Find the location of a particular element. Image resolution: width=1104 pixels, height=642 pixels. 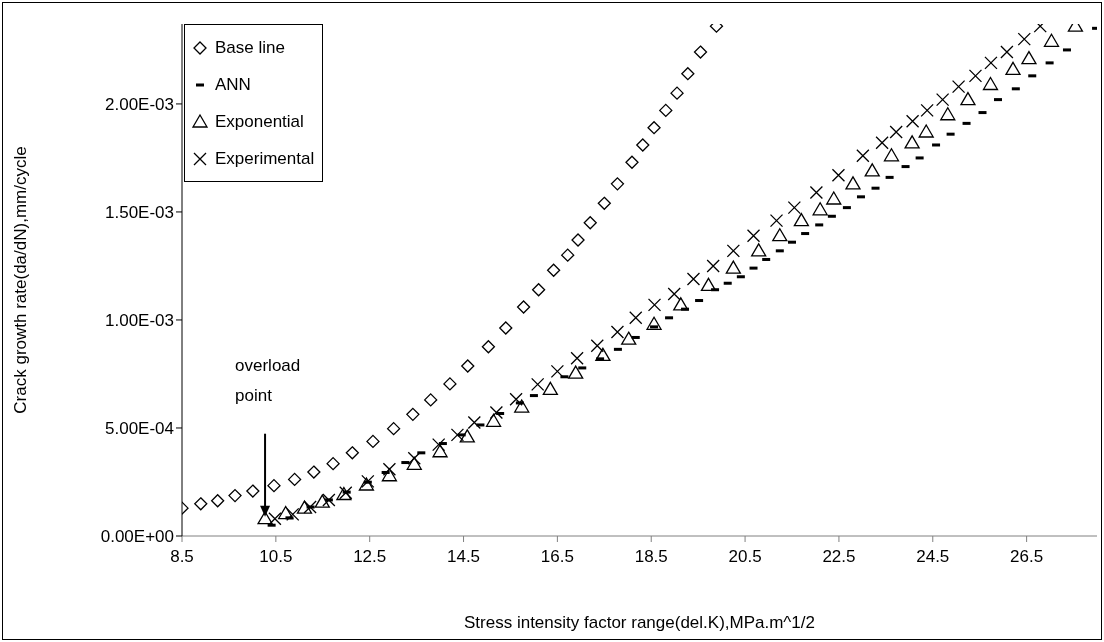

x-tick-label: 10.5 is located at coordinates (276, 557).